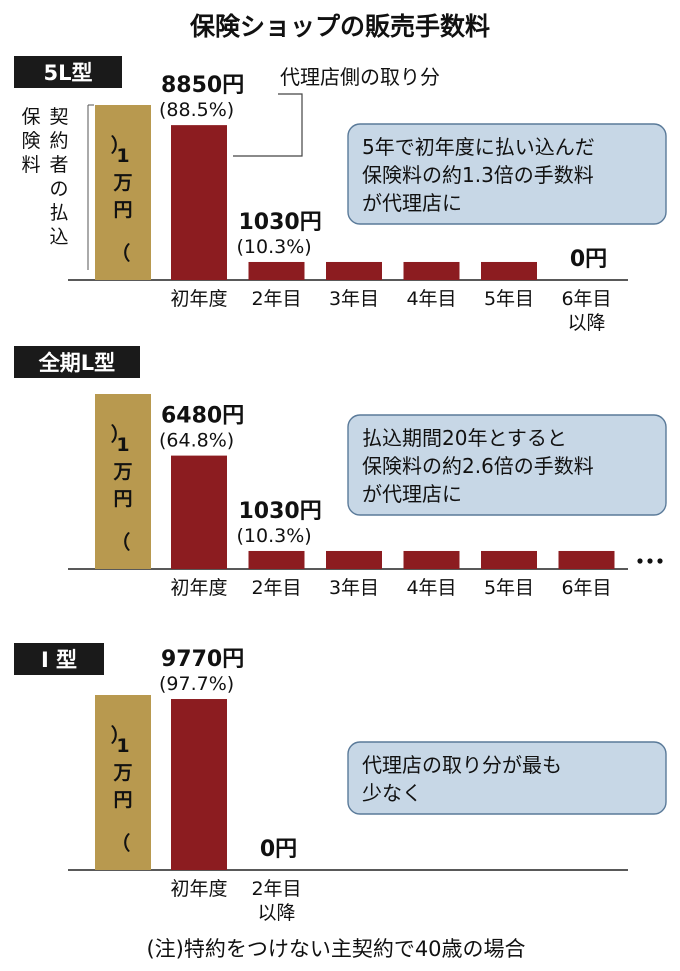  I want to click on data-pct-0-1: (10.3%), so click(274, 247).